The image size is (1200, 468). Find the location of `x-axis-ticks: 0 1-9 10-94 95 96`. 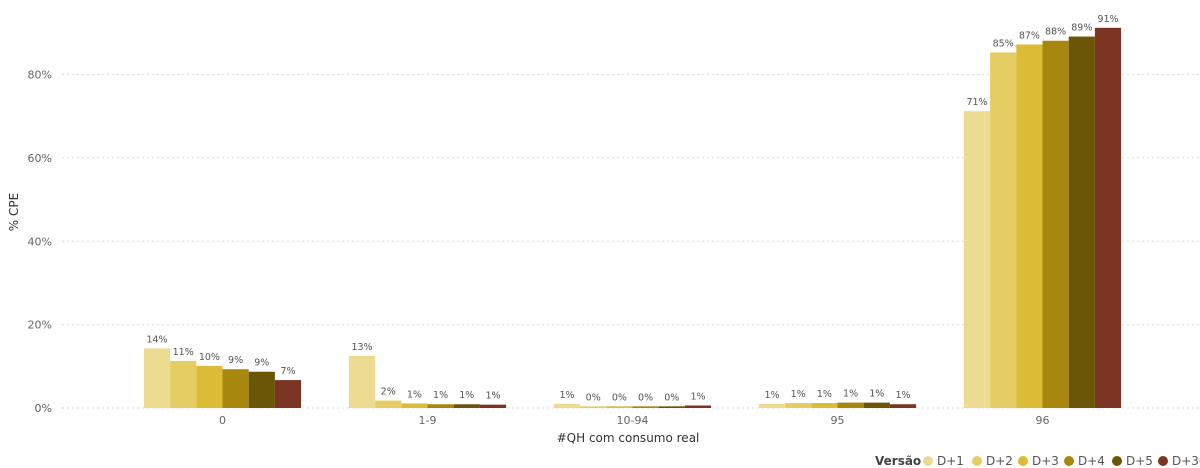

x-axis-ticks: 0 1-9 10-94 95 96 is located at coordinates (634, 420).